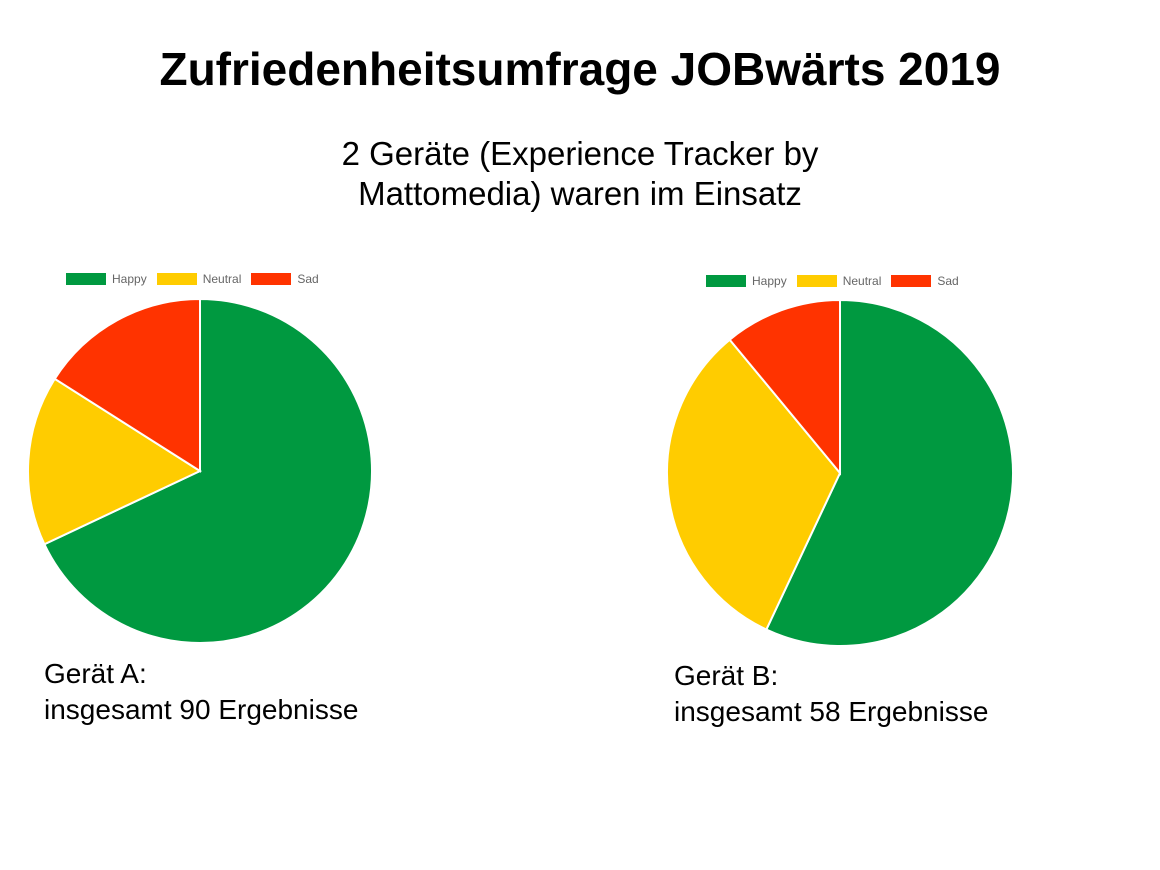  I want to click on subtitle-line-1: 2 Geräte (Experience Tracker by, so click(580, 153).